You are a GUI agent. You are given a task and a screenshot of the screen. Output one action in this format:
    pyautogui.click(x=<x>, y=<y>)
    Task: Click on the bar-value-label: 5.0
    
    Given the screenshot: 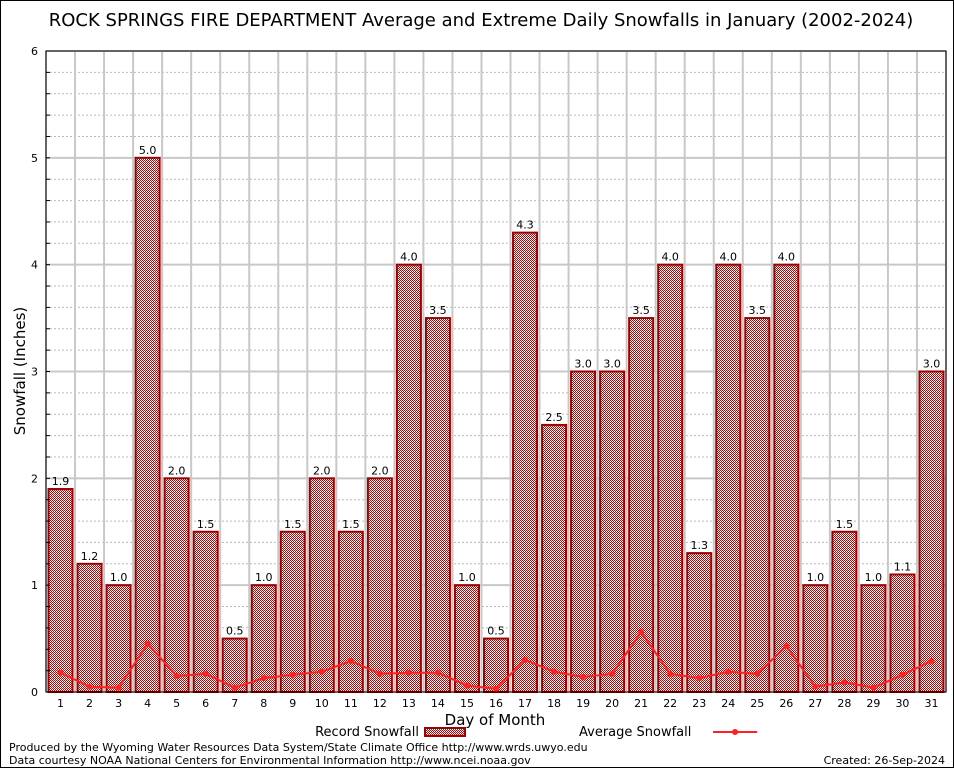 What is the action you would take?
    pyautogui.click(x=148, y=150)
    